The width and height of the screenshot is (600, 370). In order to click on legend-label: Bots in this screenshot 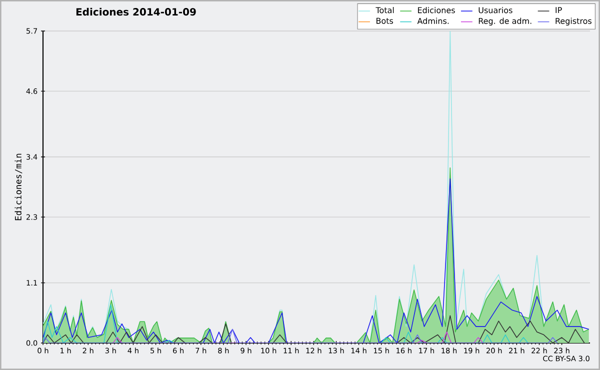, I will do `click(385, 21)`.